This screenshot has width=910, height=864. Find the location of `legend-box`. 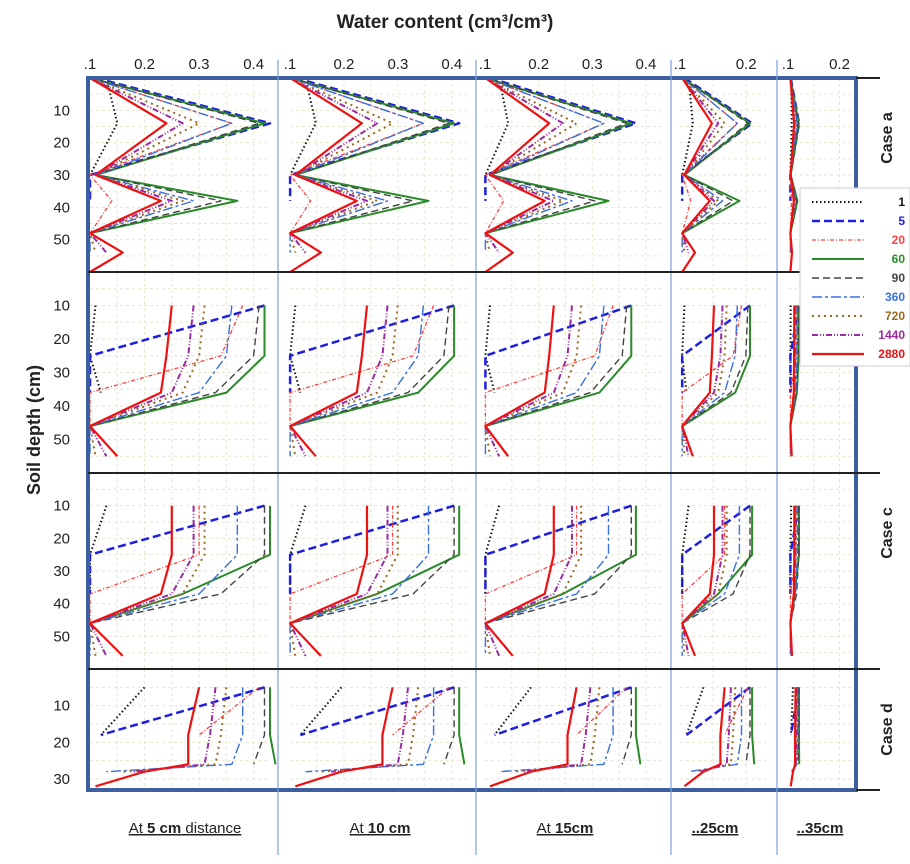

legend-box is located at coordinates (854, 277).